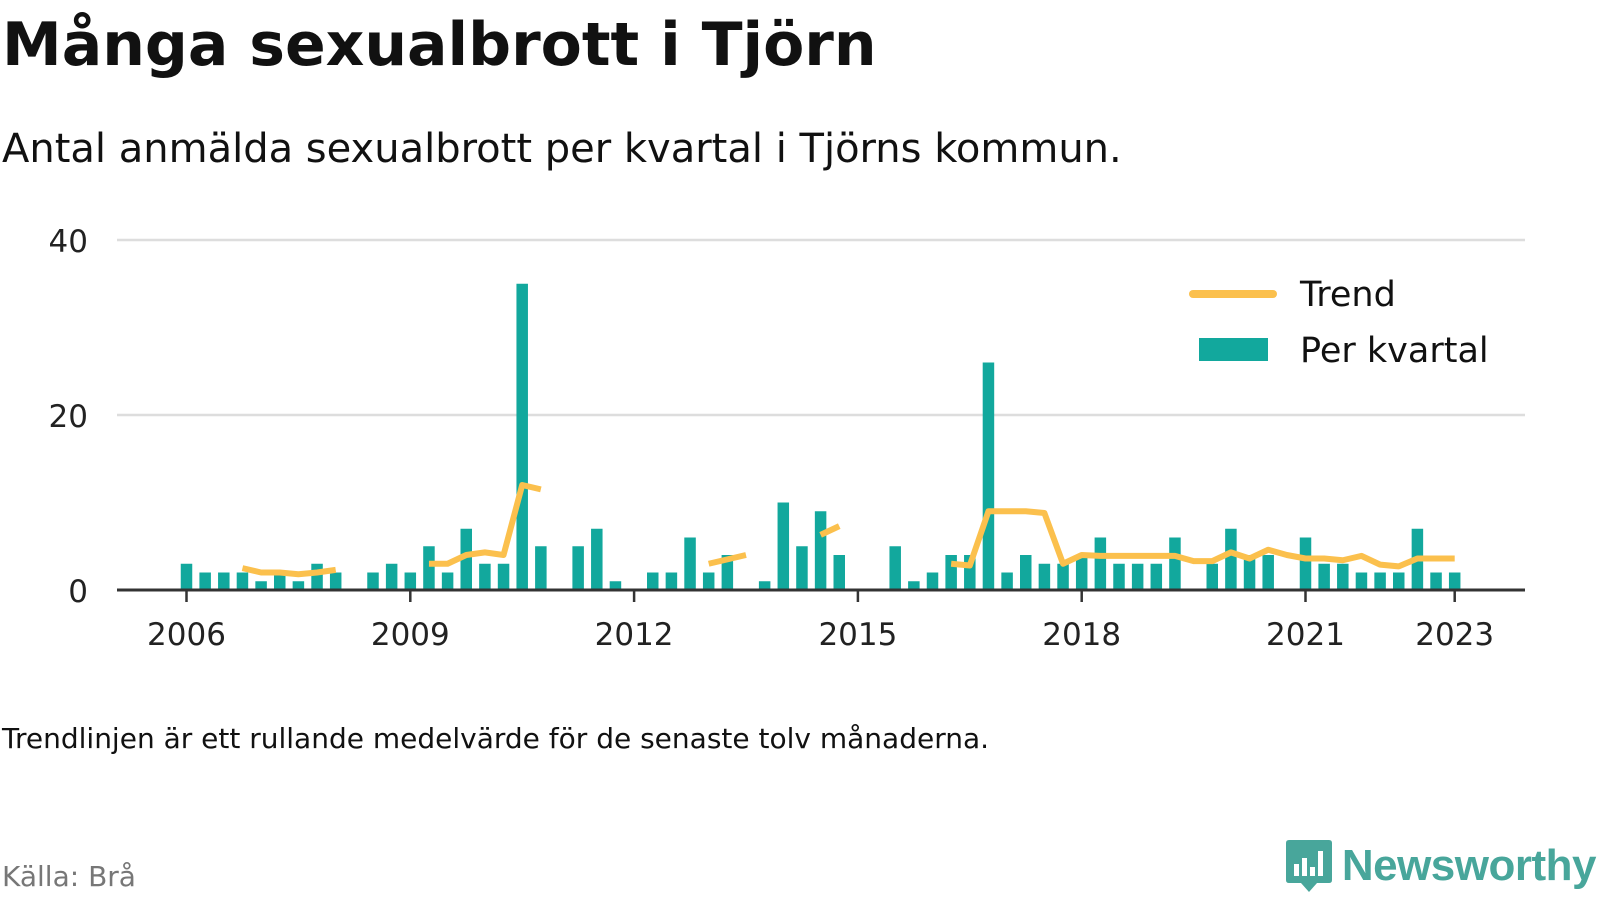 This screenshot has width=1600, height=900. What do you see at coordinates (1380, 581) in the screenshot?
I see `bar-2022-Q1` at bounding box center [1380, 581].